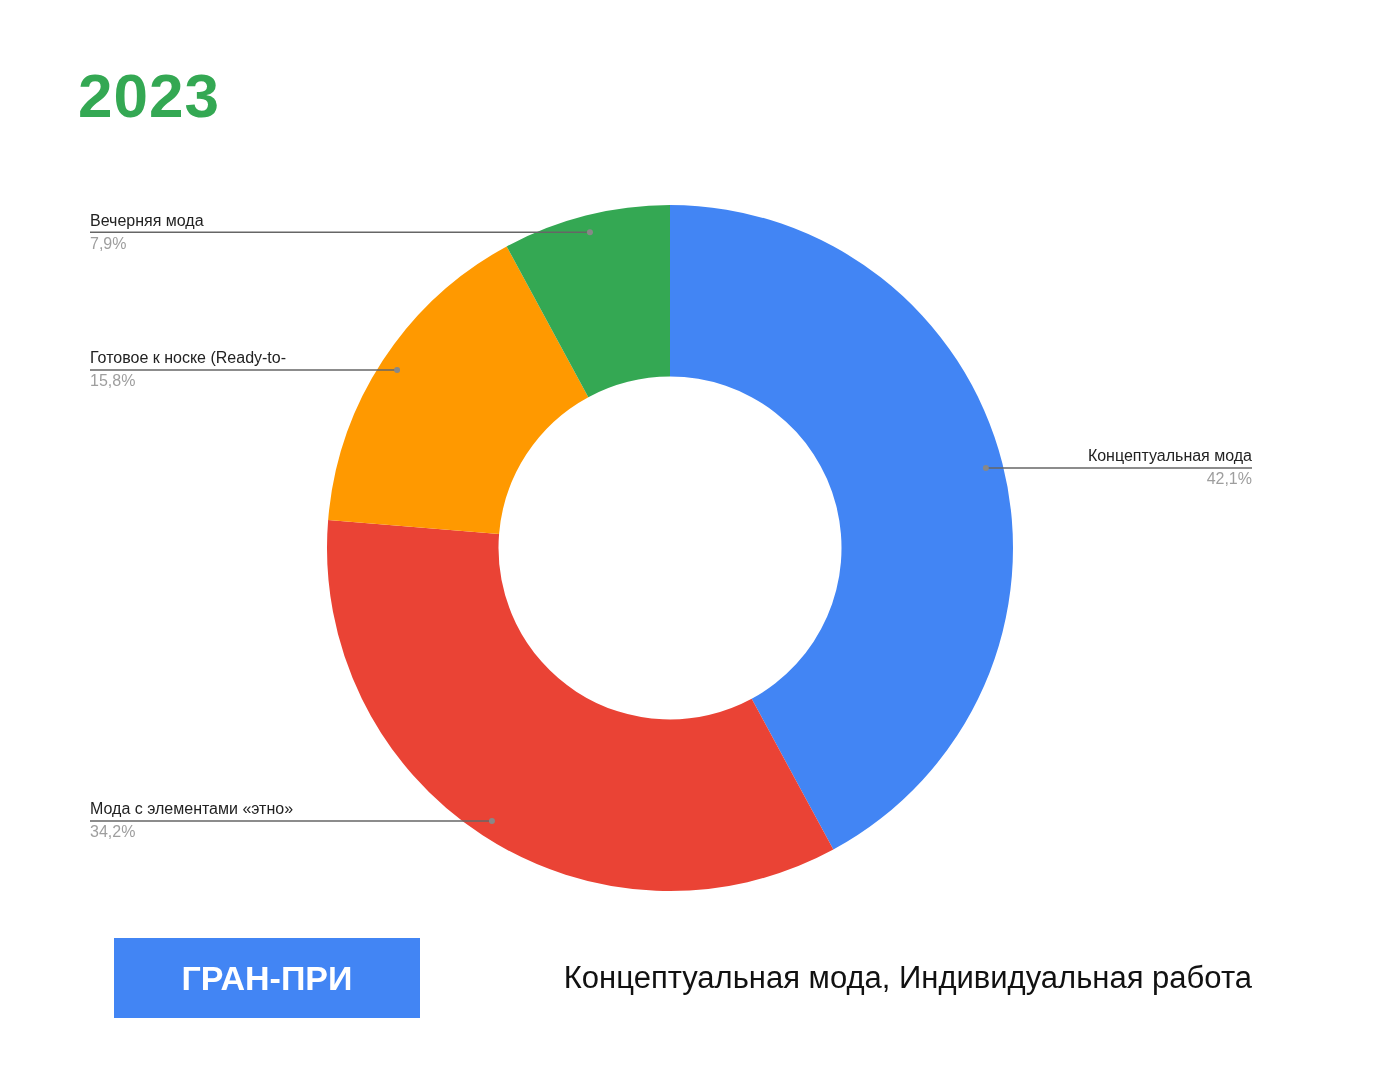 The height and width of the screenshot is (1092, 1380). I want to click on text: ГРАН-ПРИ, so click(267, 978).